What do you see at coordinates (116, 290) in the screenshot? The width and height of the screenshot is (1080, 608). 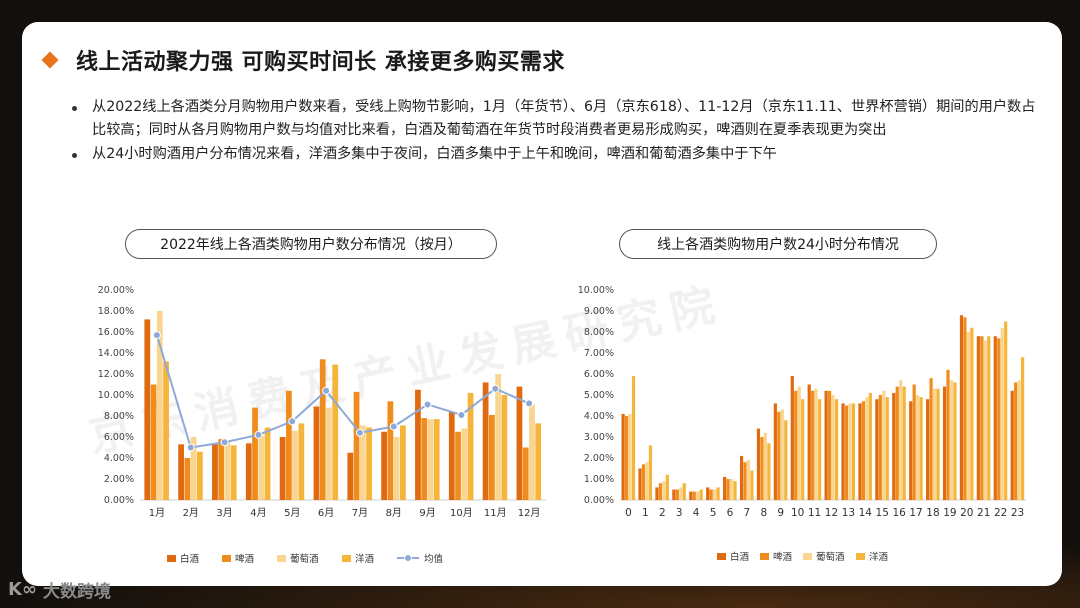 I see `y-tick-label: 20.00%` at bounding box center [116, 290].